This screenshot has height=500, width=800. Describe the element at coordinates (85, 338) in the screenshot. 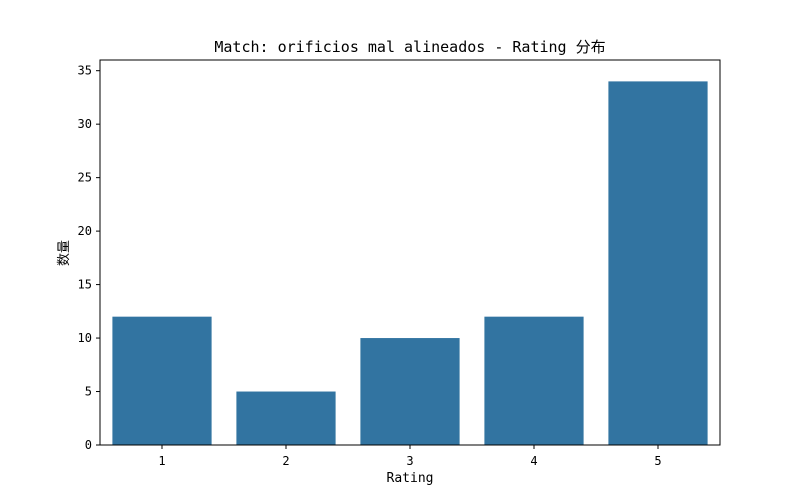

I see `y-tick-label: 10` at that location.